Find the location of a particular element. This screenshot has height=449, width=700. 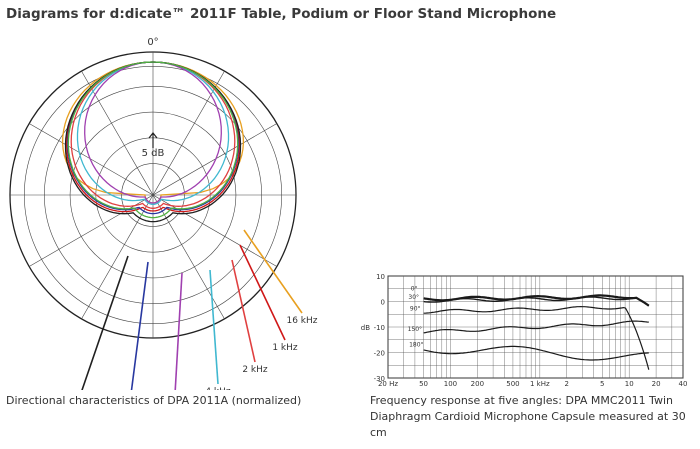

freq-y-unit: dB is located at coordinates (365, 328).